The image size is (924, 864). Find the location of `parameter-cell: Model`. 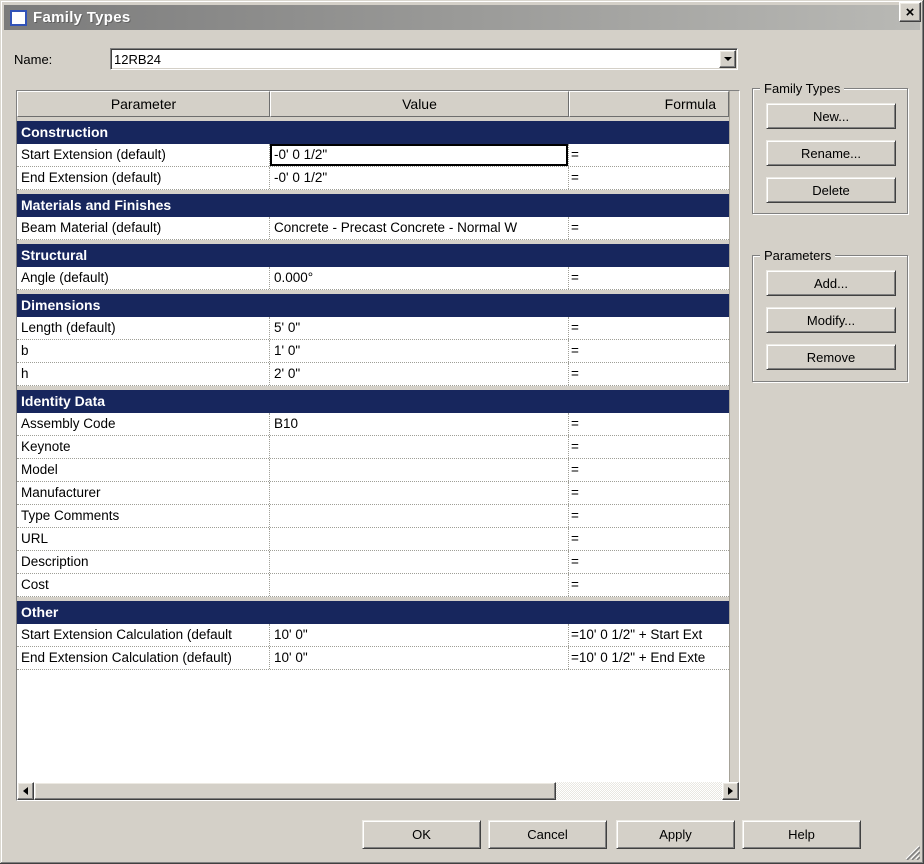

parameter-cell: Model is located at coordinates (143, 470).